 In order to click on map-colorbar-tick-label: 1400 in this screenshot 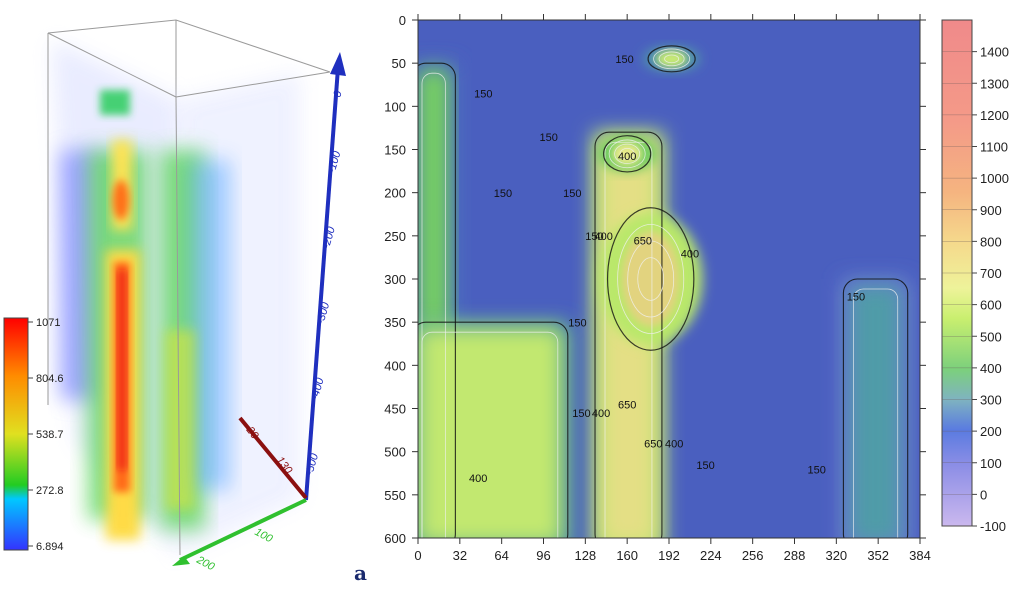, I will do `click(994, 52)`.